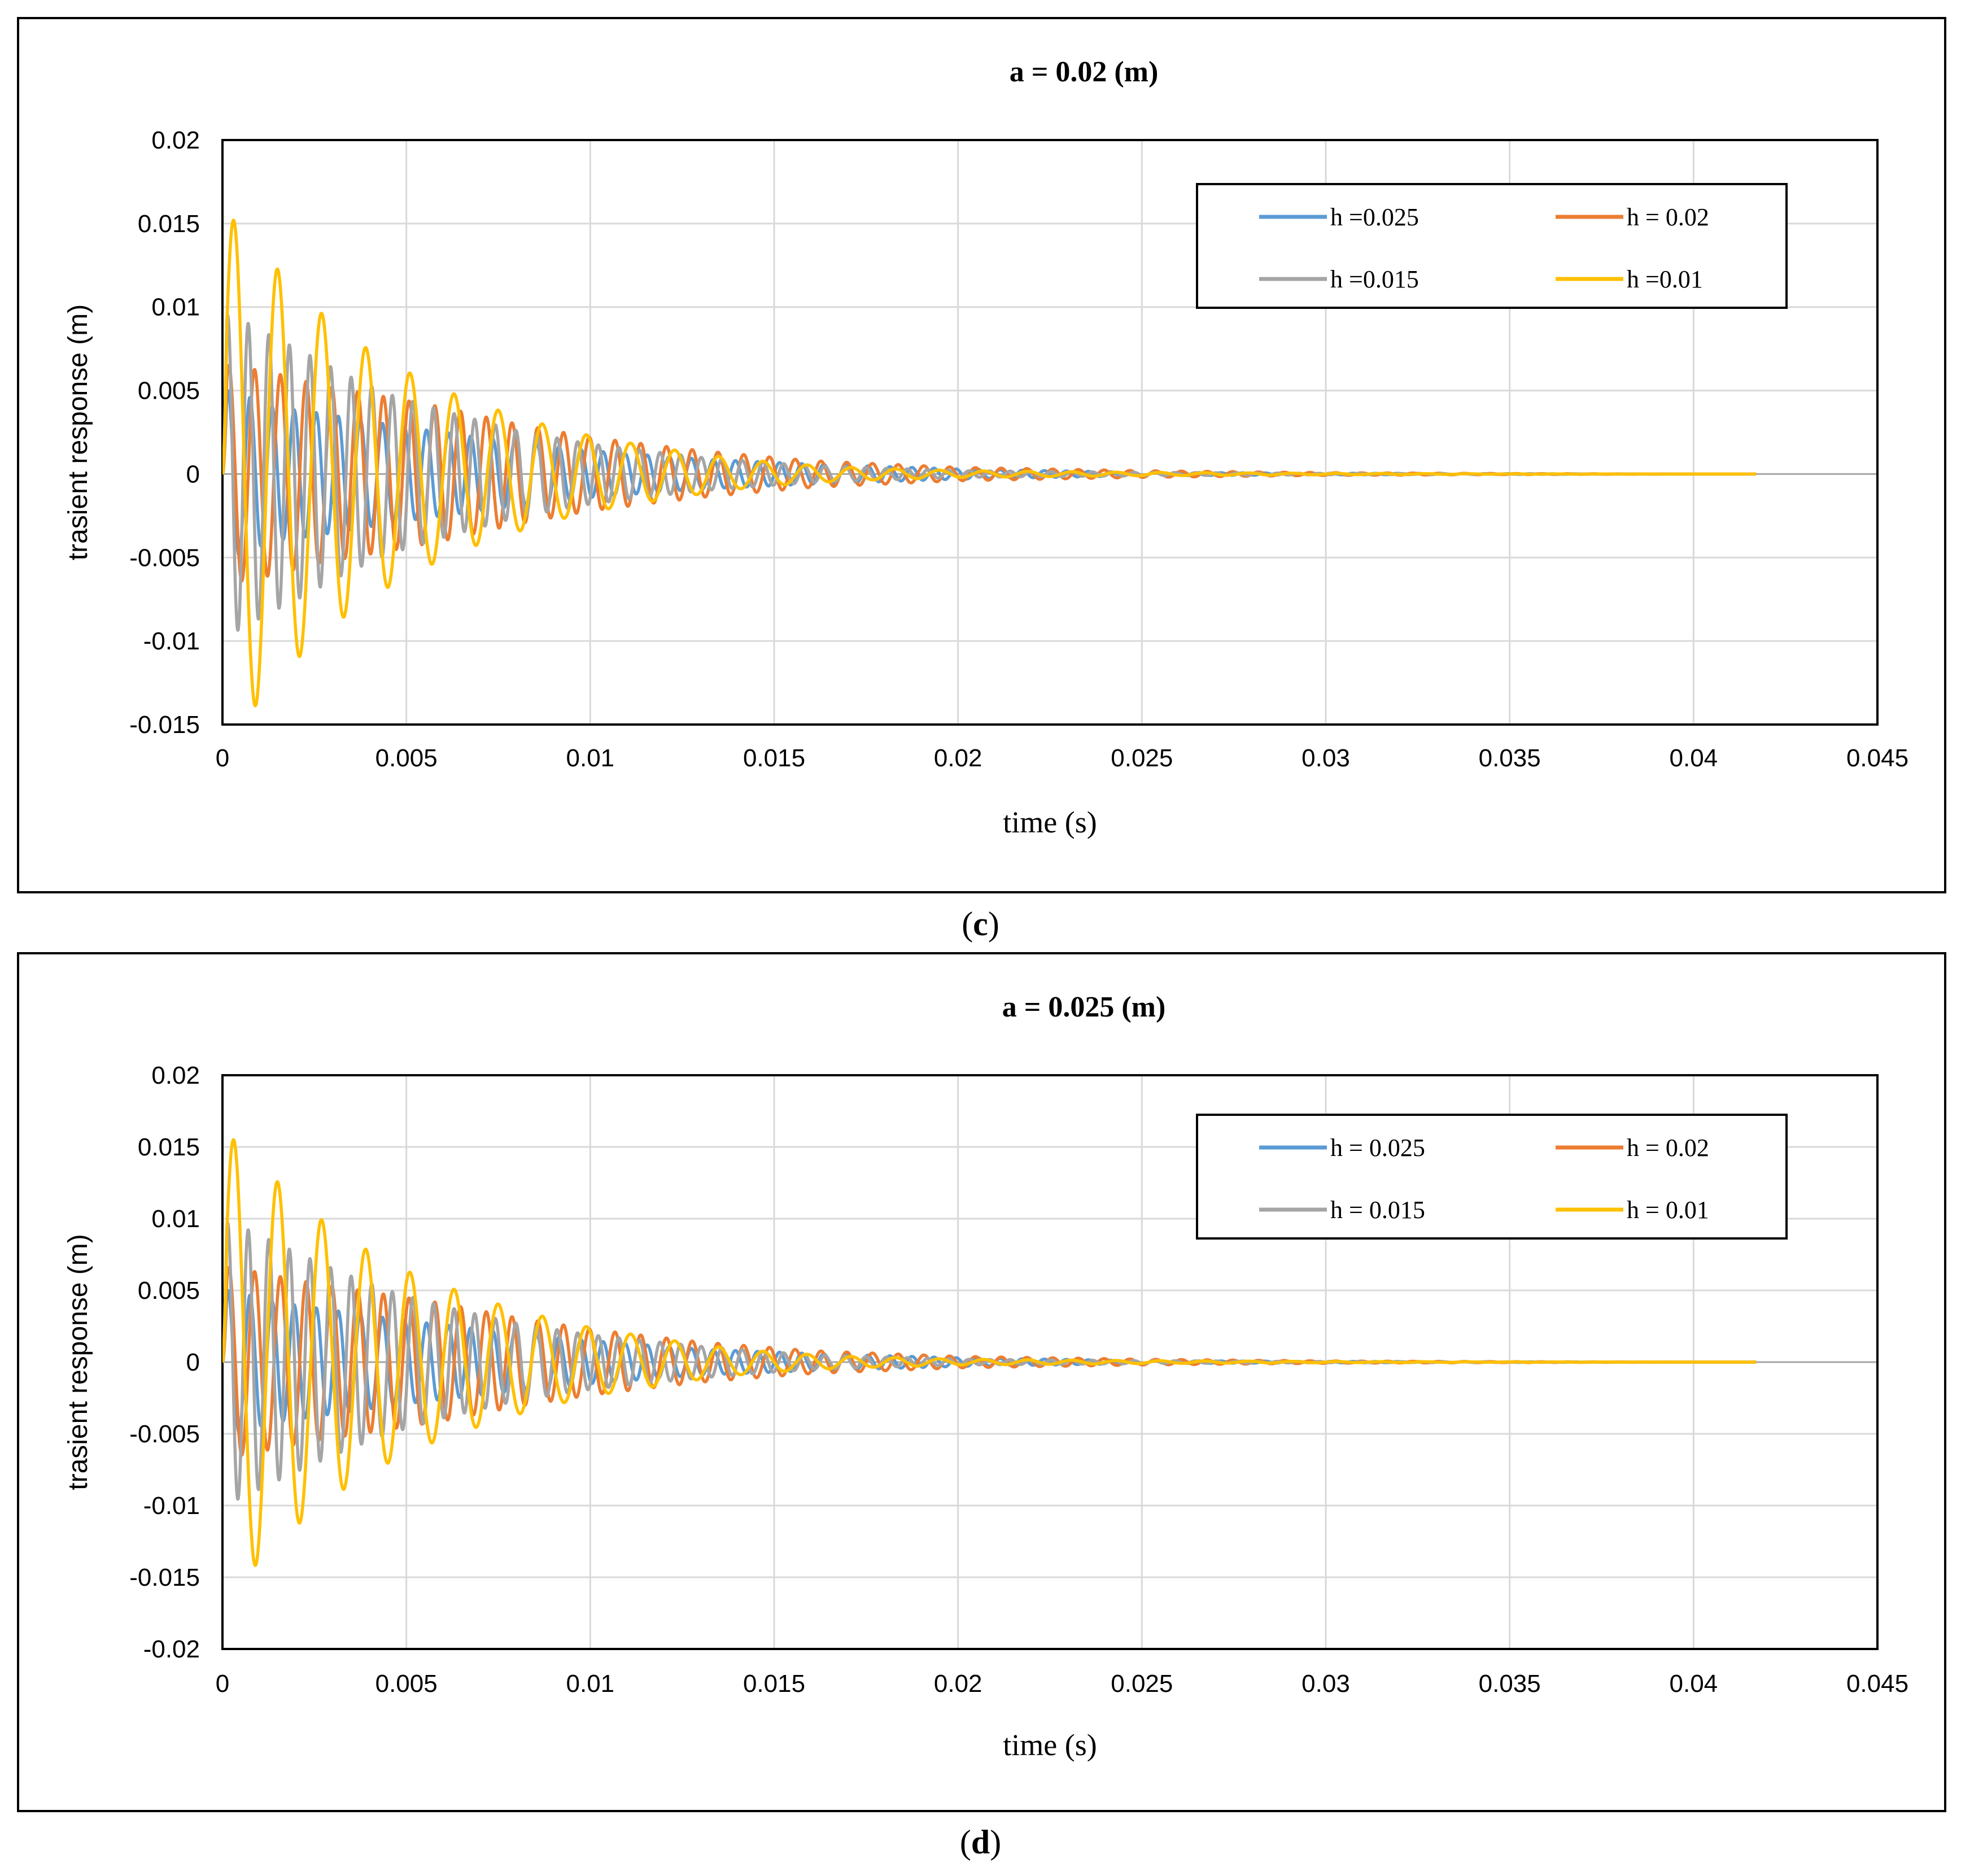  I want to click on chart-c-ytick-label: 0.01, so click(175, 308).